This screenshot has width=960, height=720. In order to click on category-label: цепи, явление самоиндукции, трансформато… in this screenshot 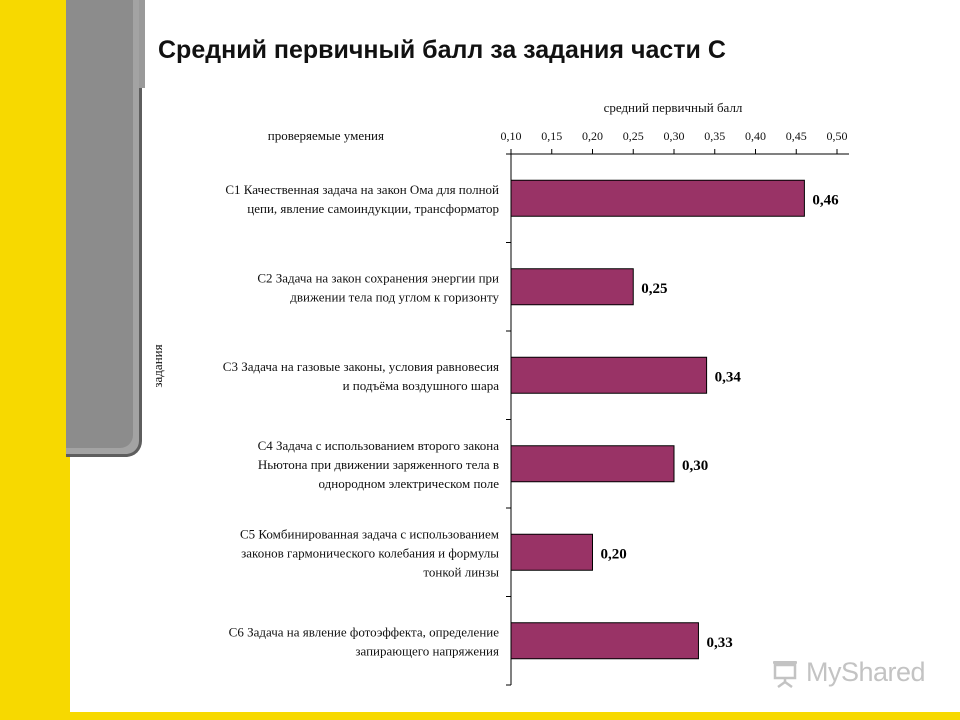, I will do `click(373, 208)`.